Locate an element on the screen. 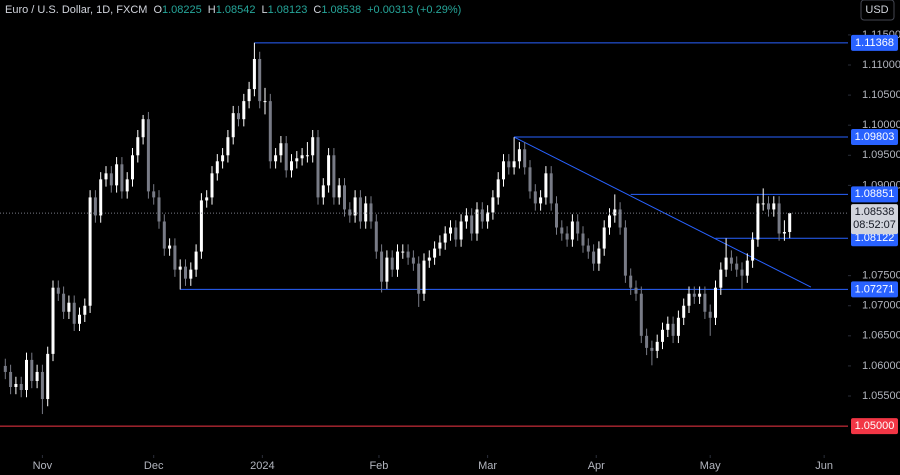 Image resolution: width=900 pixels, height=475 pixels. support-label: 1.05000 is located at coordinates (875, 426).